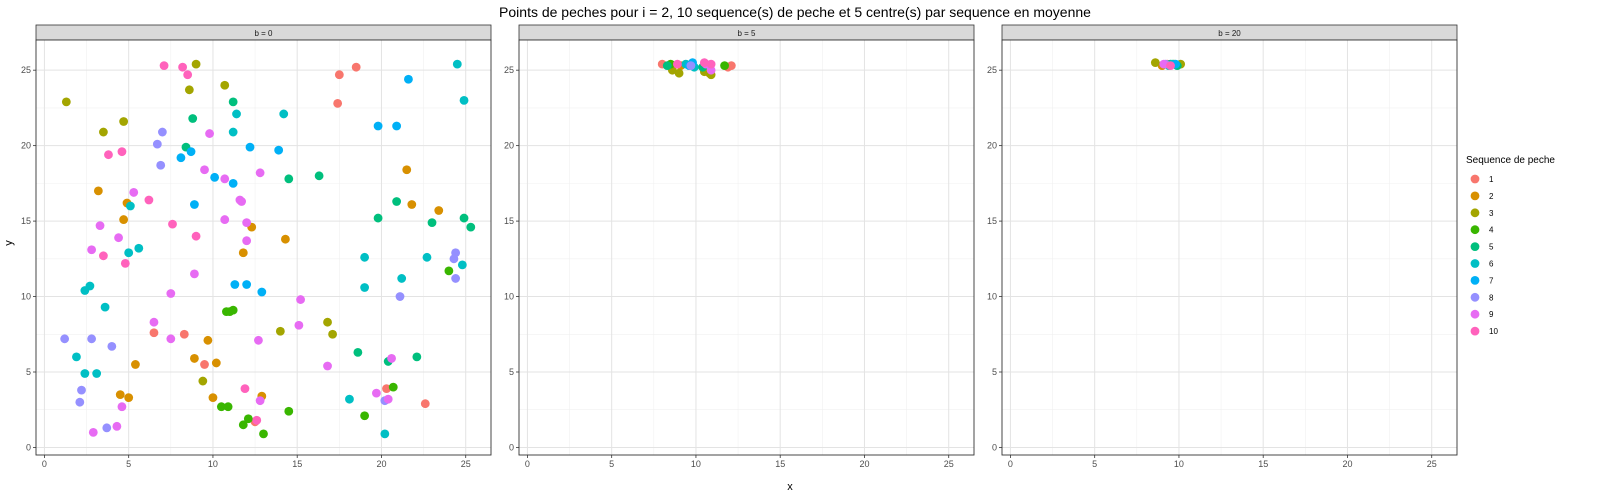  Describe the element at coordinates (1482, 230) in the screenshot. I see `legend-item: 4` at that location.